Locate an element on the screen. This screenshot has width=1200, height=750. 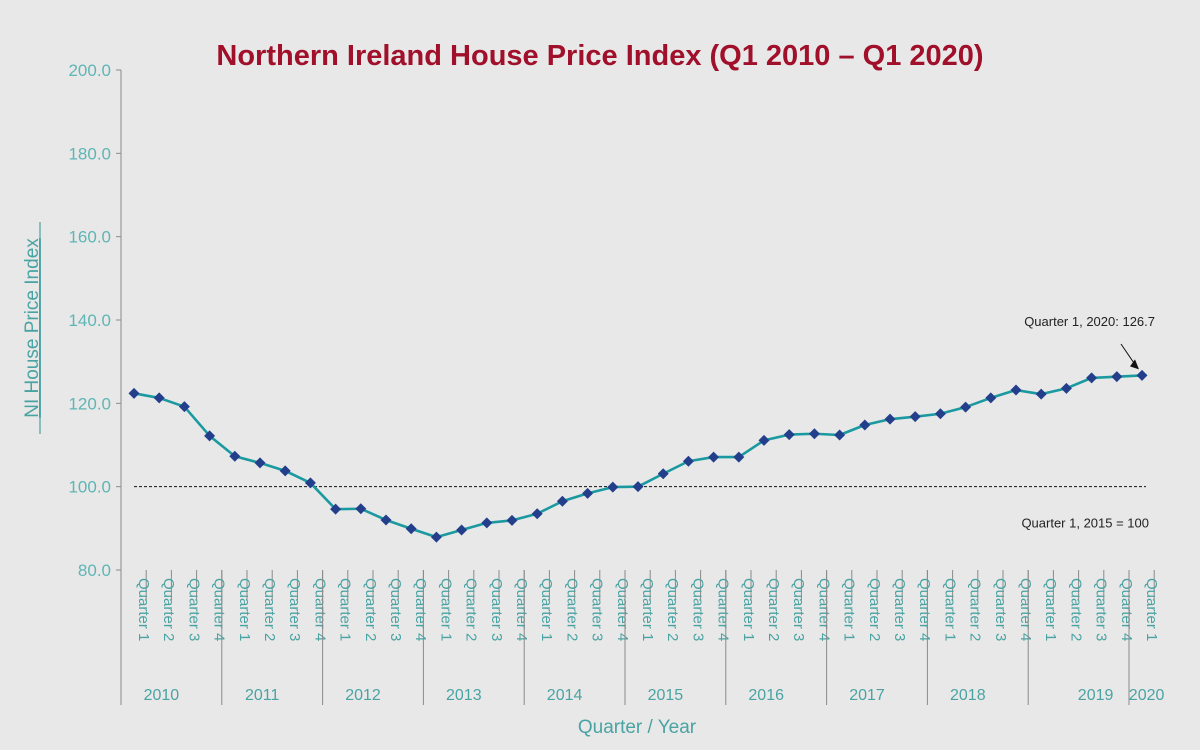
y-tick-label: 160.0 is located at coordinates (89, 237).